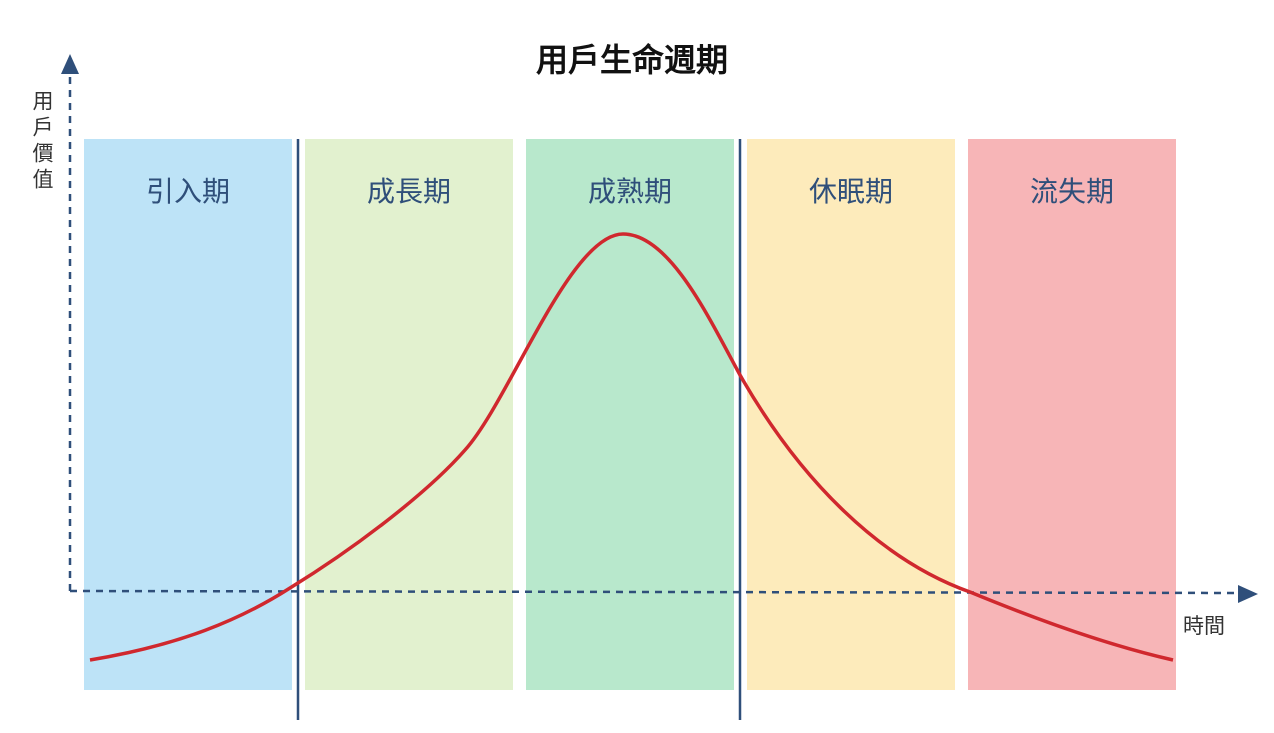 This screenshot has height=733, width=1274. Describe the element at coordinates (655, 592) in the screenshot. I see `x-axis` at that location.